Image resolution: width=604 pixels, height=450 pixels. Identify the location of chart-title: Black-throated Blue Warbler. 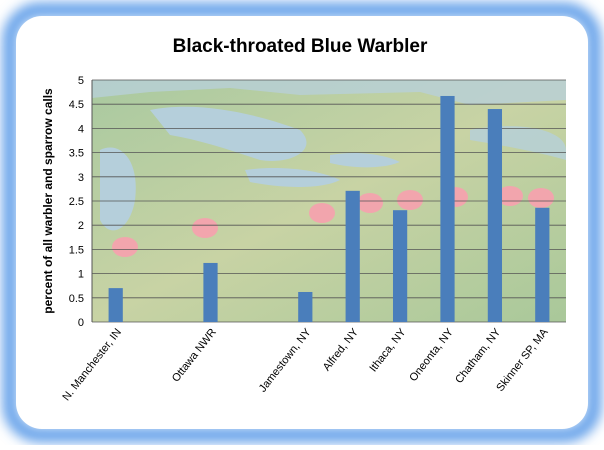
(300, 46).